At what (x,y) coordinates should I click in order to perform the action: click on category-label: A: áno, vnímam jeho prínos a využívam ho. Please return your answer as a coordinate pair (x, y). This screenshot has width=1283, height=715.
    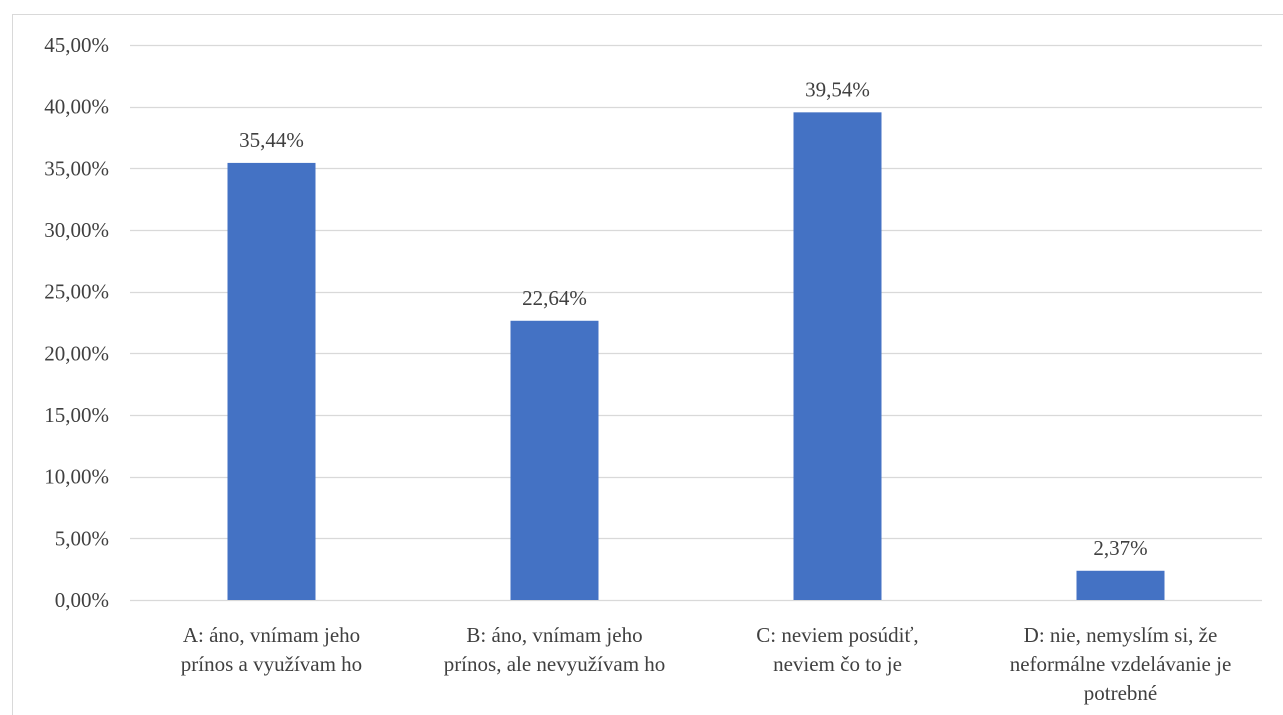
    Looking at the image, I should click on (271, 649).